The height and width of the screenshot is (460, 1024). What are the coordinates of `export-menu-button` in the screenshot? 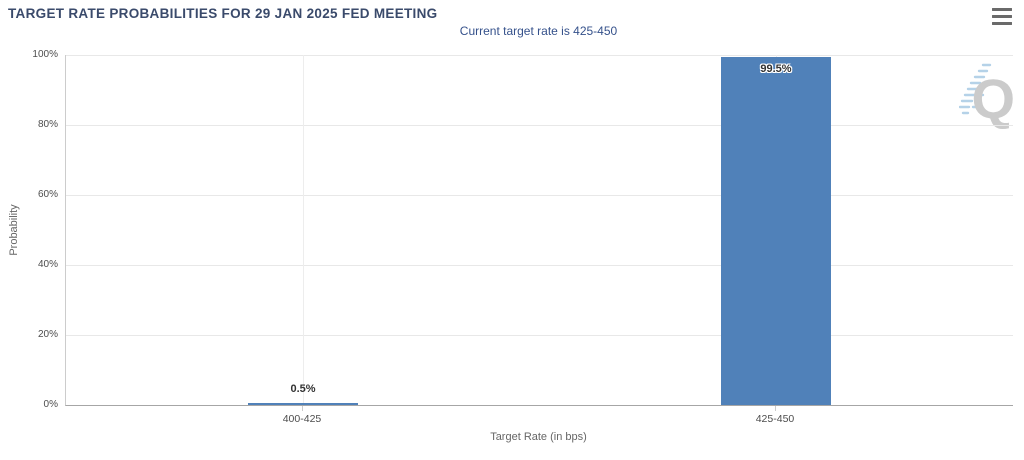 It's located at (1003, 16).